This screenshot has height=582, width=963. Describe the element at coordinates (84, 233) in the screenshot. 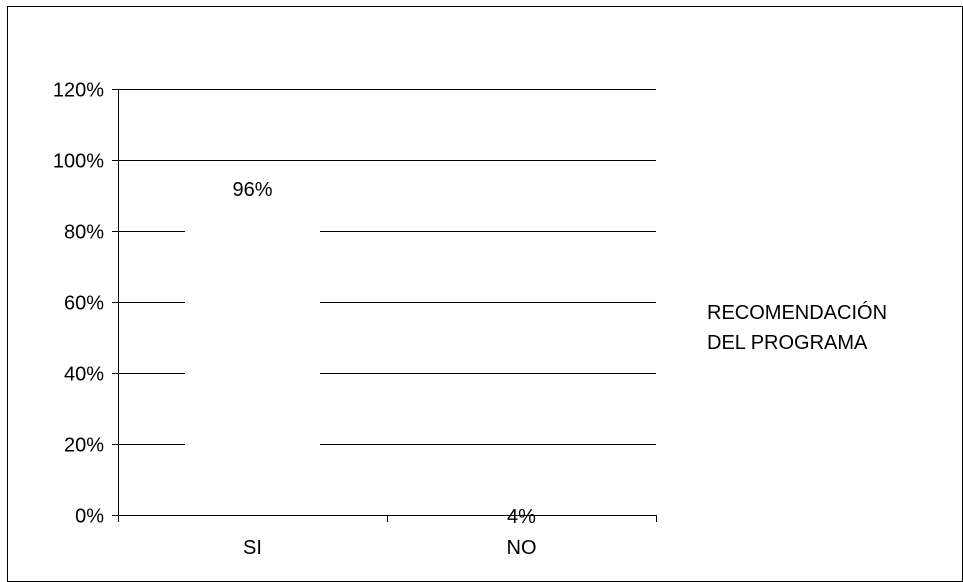

I see `y-tick-label: 80%` at that location.